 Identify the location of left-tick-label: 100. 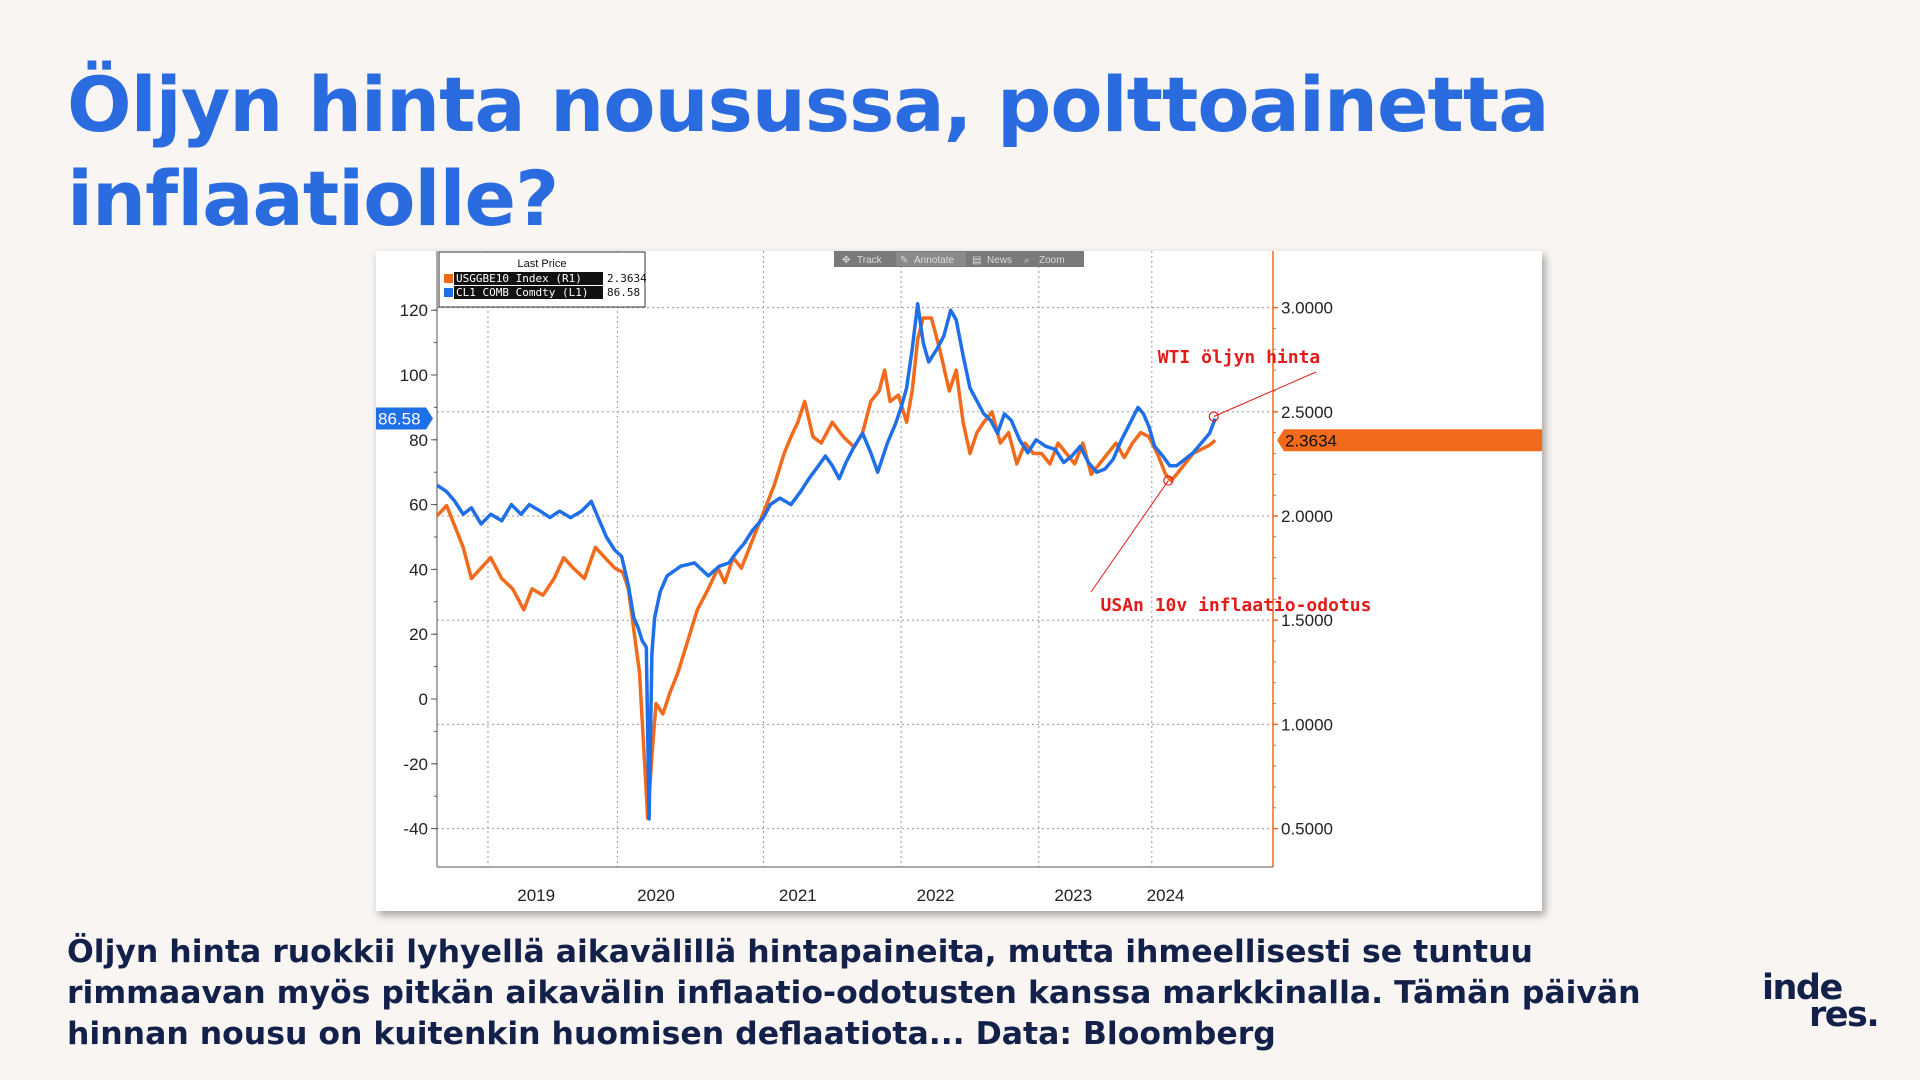
(414, 375).